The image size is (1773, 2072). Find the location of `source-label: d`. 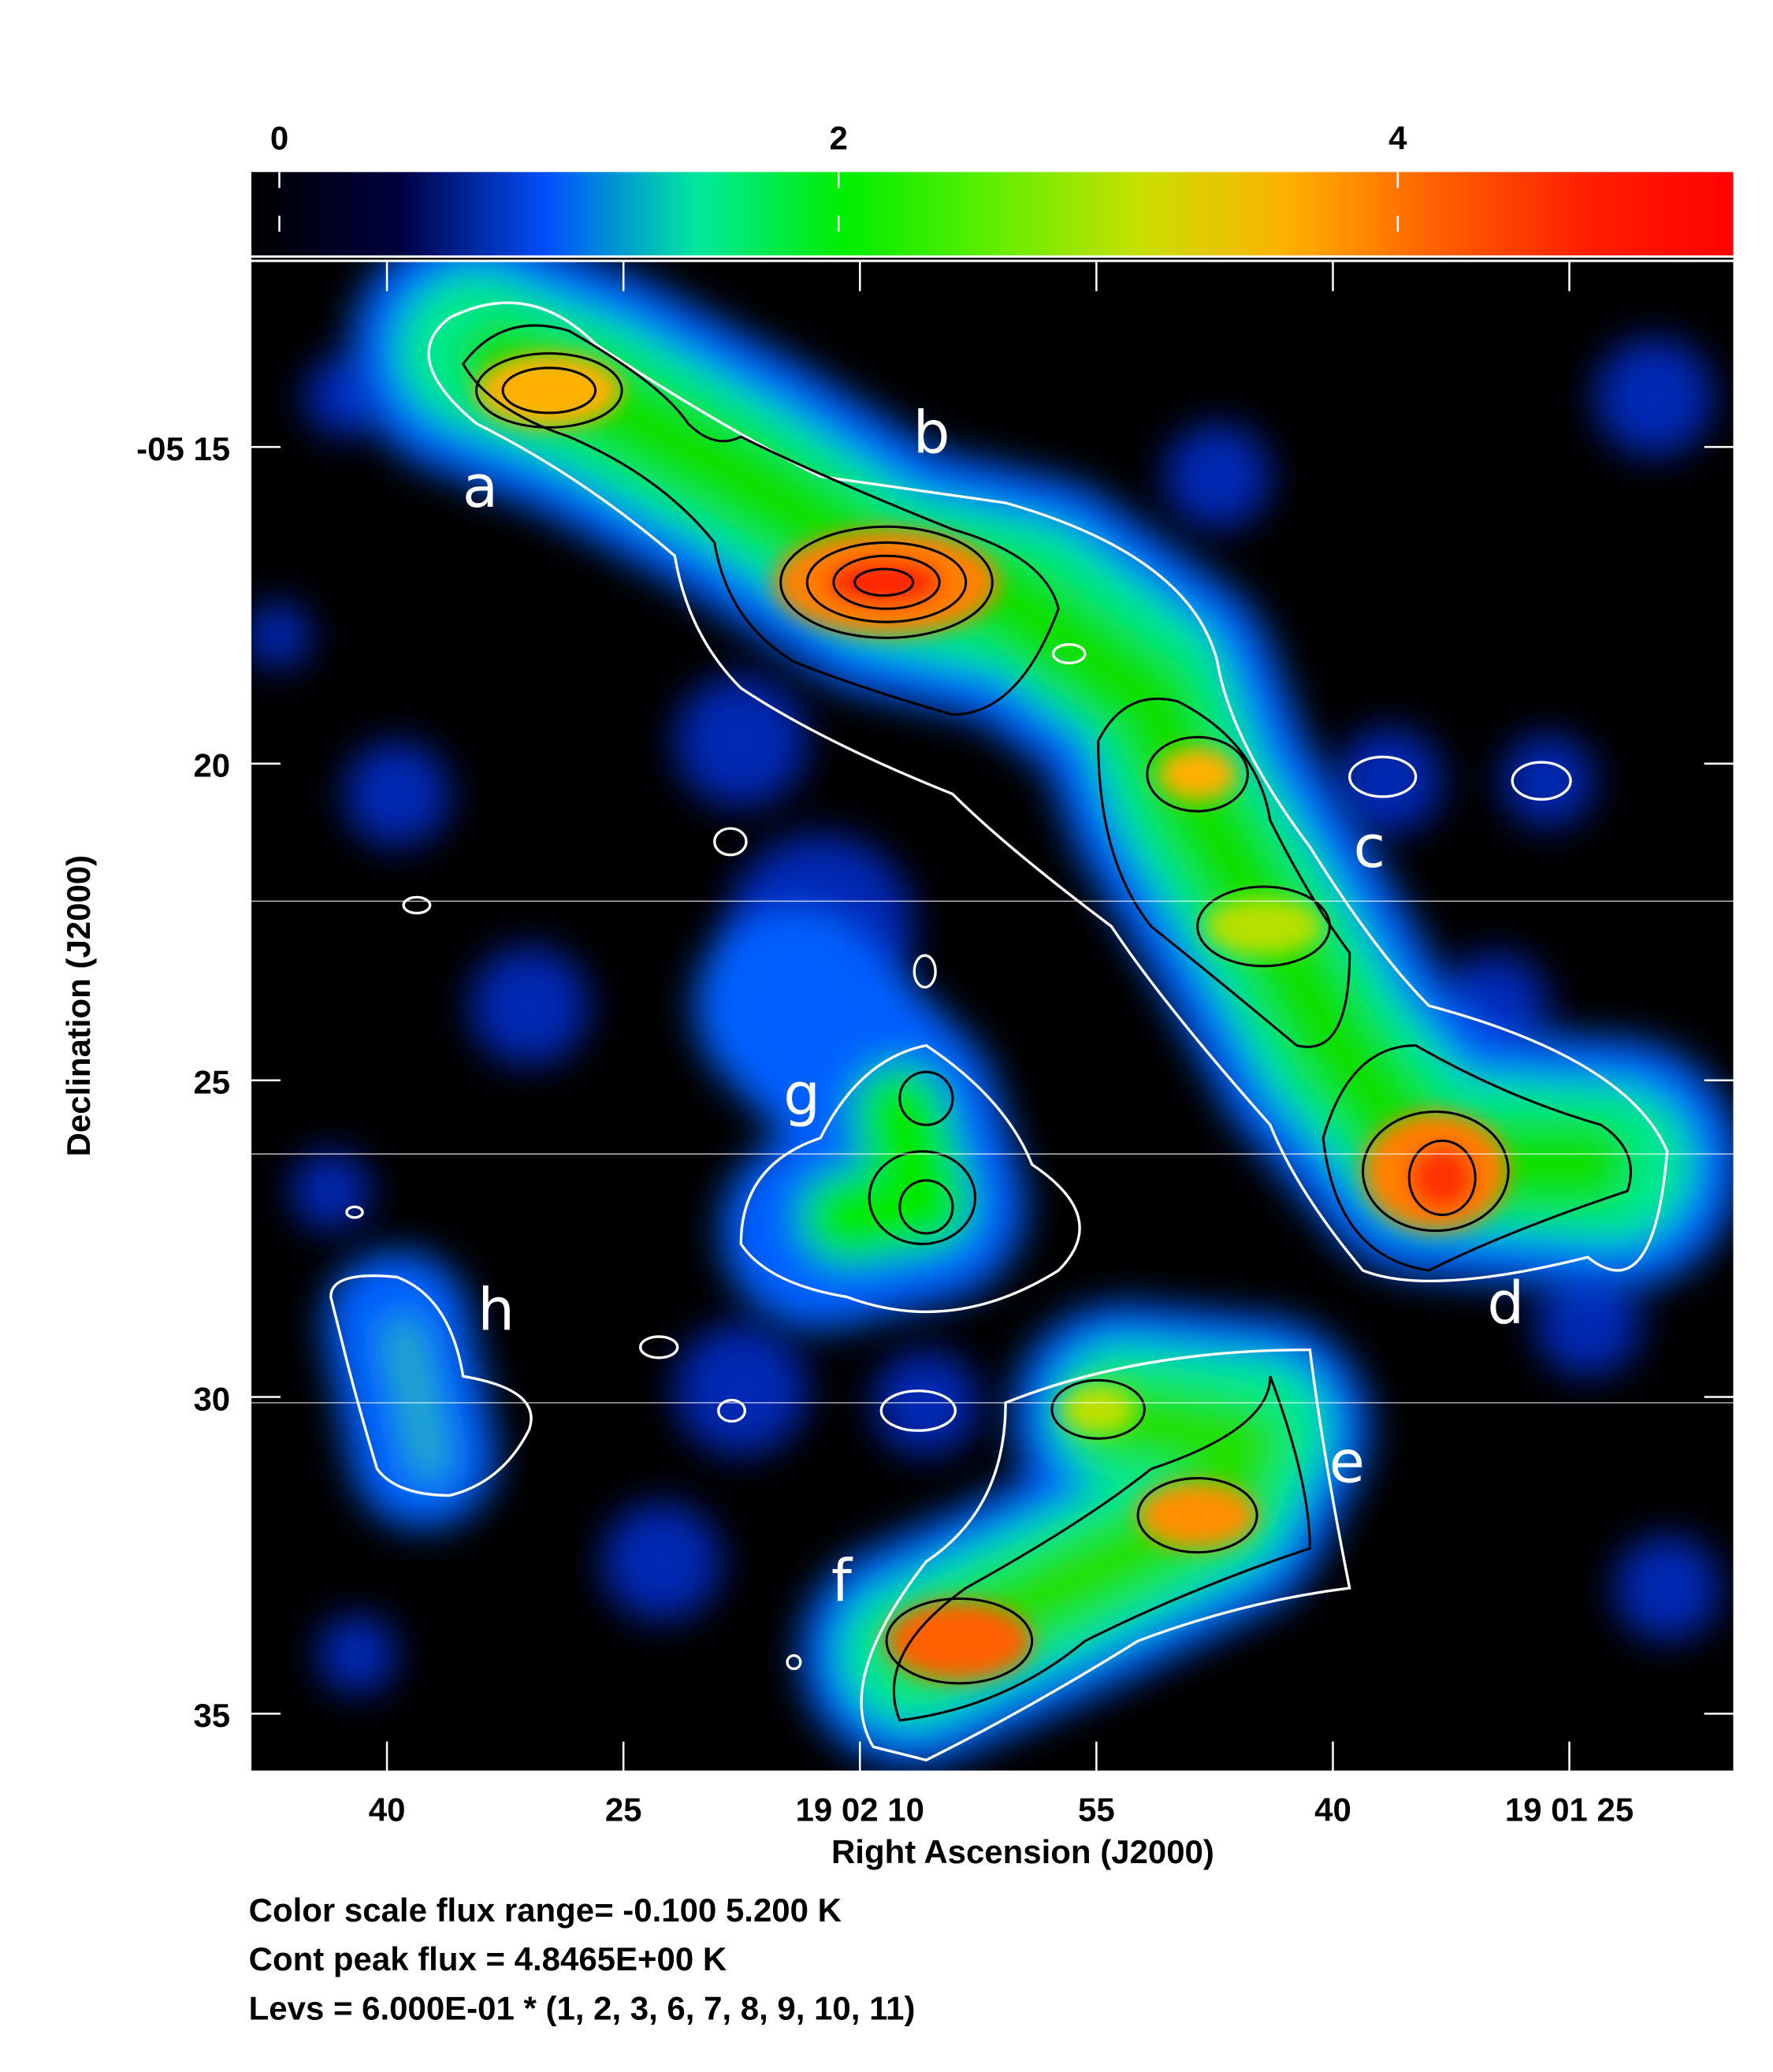

source-label: d is located at coordinates (1505, 1304).